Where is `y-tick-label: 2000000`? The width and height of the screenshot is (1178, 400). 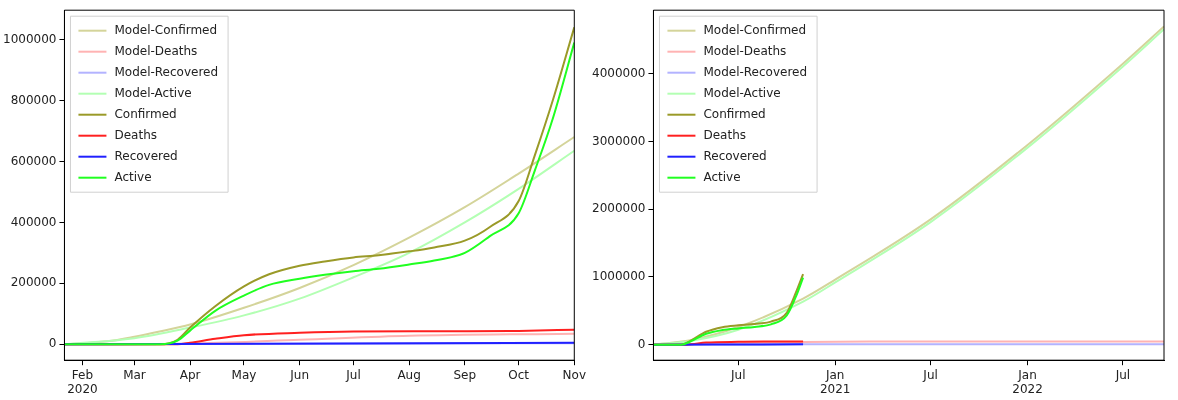
y-tick-label: 2000000 is located at coordinates (618, 208).